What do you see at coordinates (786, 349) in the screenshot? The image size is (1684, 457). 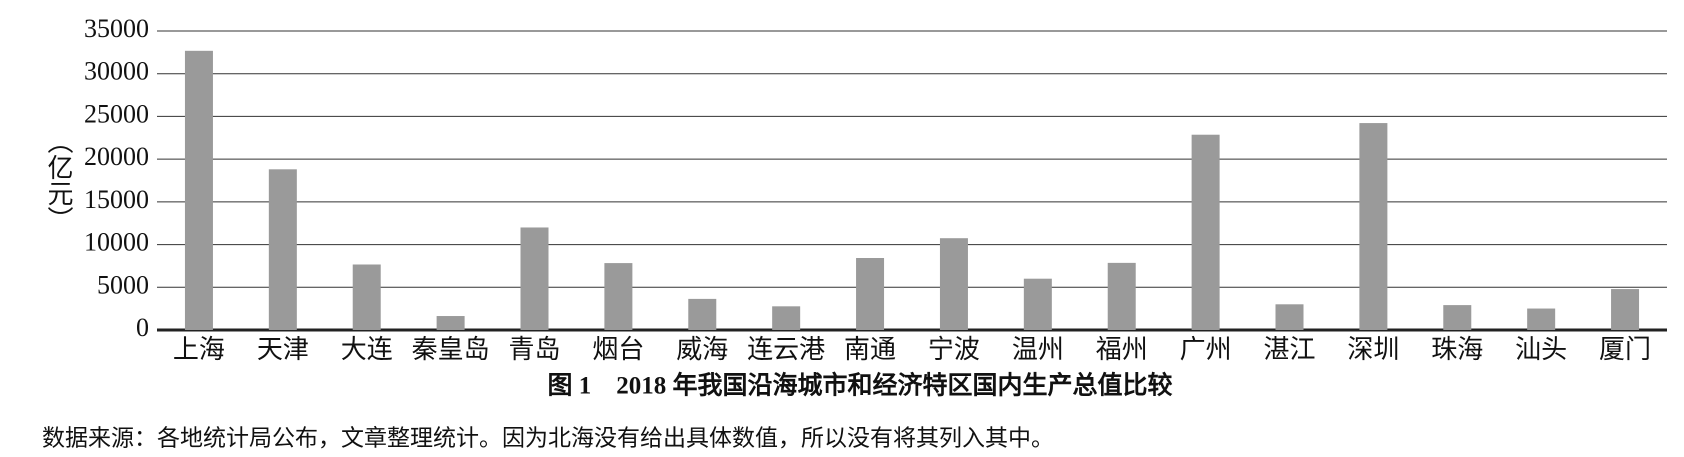 I see `x-tick-label: 连云港` at bounding box center [786, 349].